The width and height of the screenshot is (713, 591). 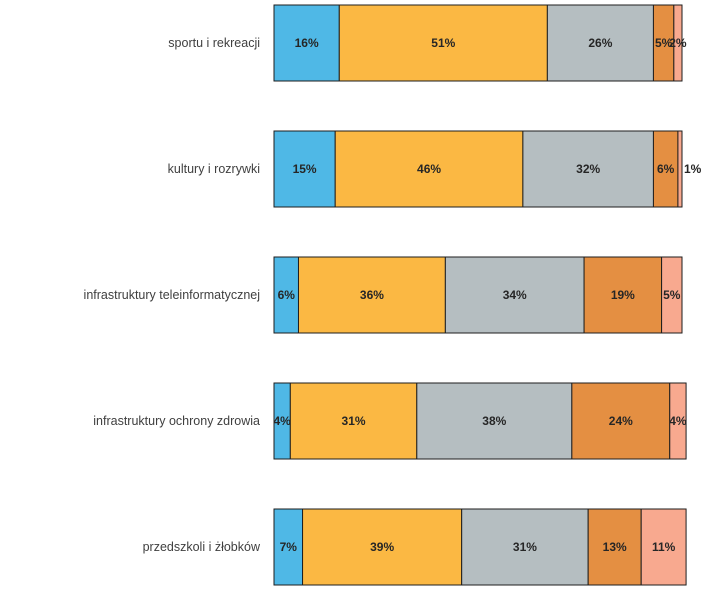 I want to click on bar-group: kultury i rozrywki 15% 46% 32% 6% 1%, so click(x=435, y=169).